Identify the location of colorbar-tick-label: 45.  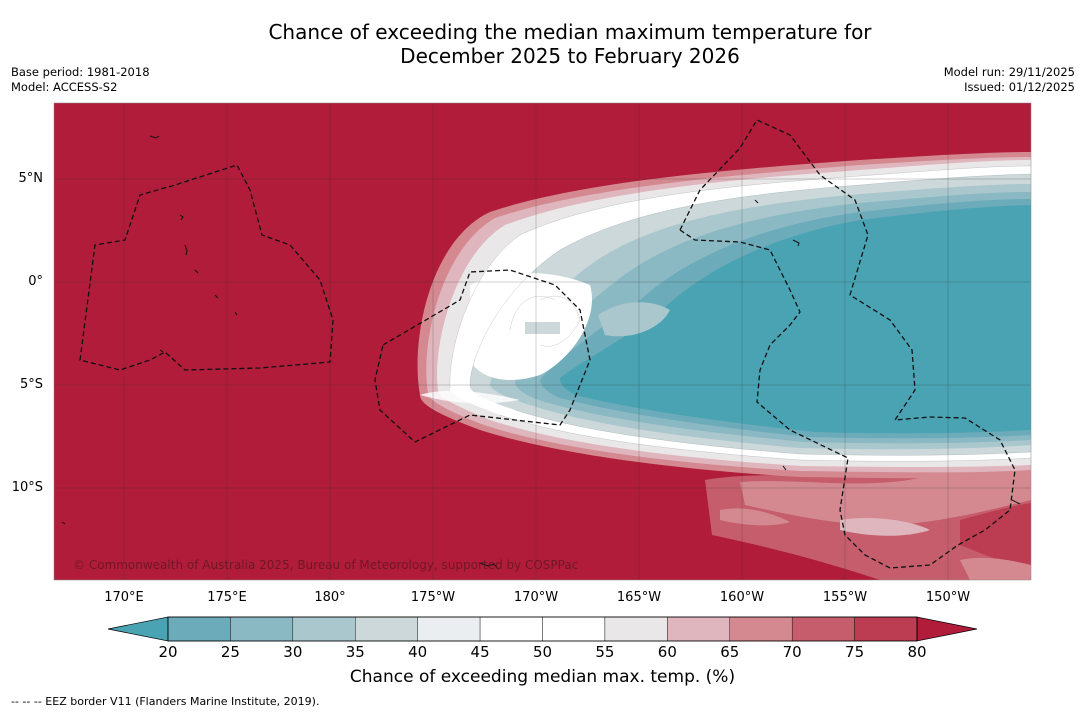
(480, 652).